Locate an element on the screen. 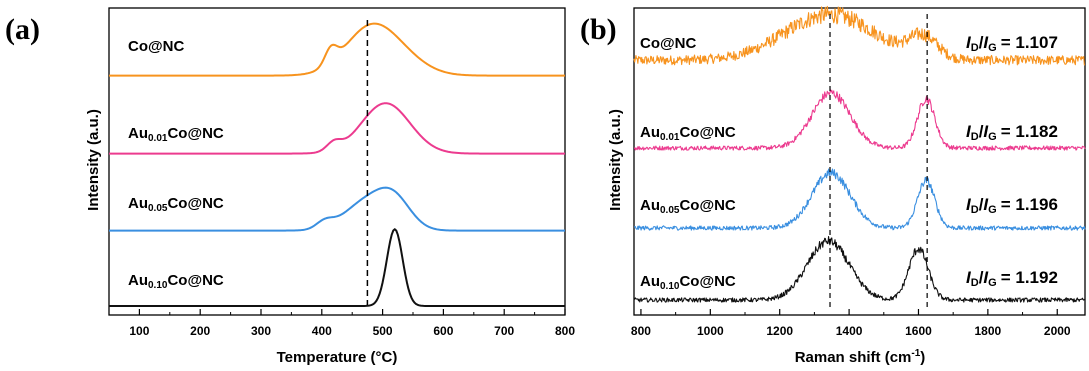 The width and height of the screenshot is (1089, 371). id-ig-ratio-3: ID/IG = 1.192 is located at coordinates (1012, 278).